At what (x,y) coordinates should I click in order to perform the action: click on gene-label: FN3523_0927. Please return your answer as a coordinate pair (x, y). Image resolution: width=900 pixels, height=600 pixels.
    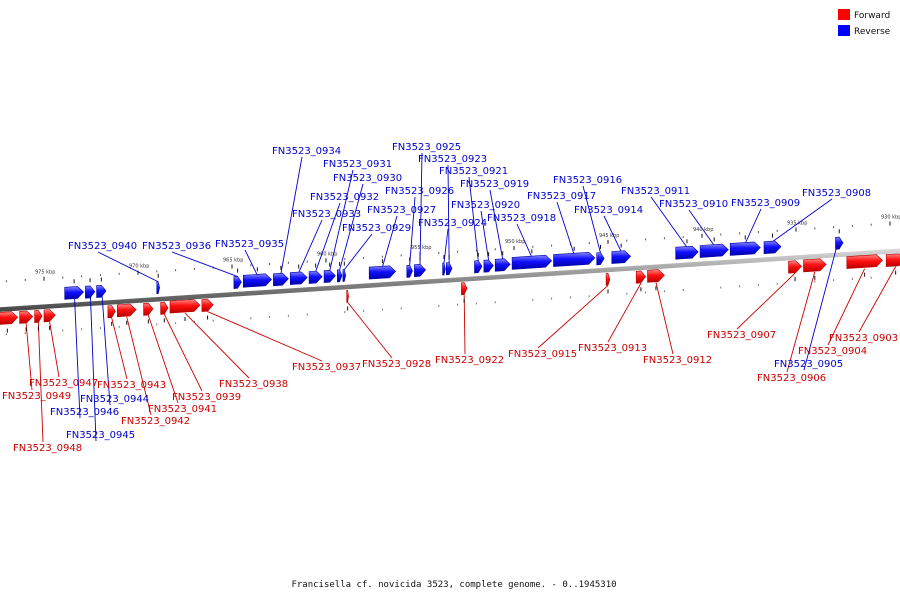
    Looking at the image, I should click on (401, 210).